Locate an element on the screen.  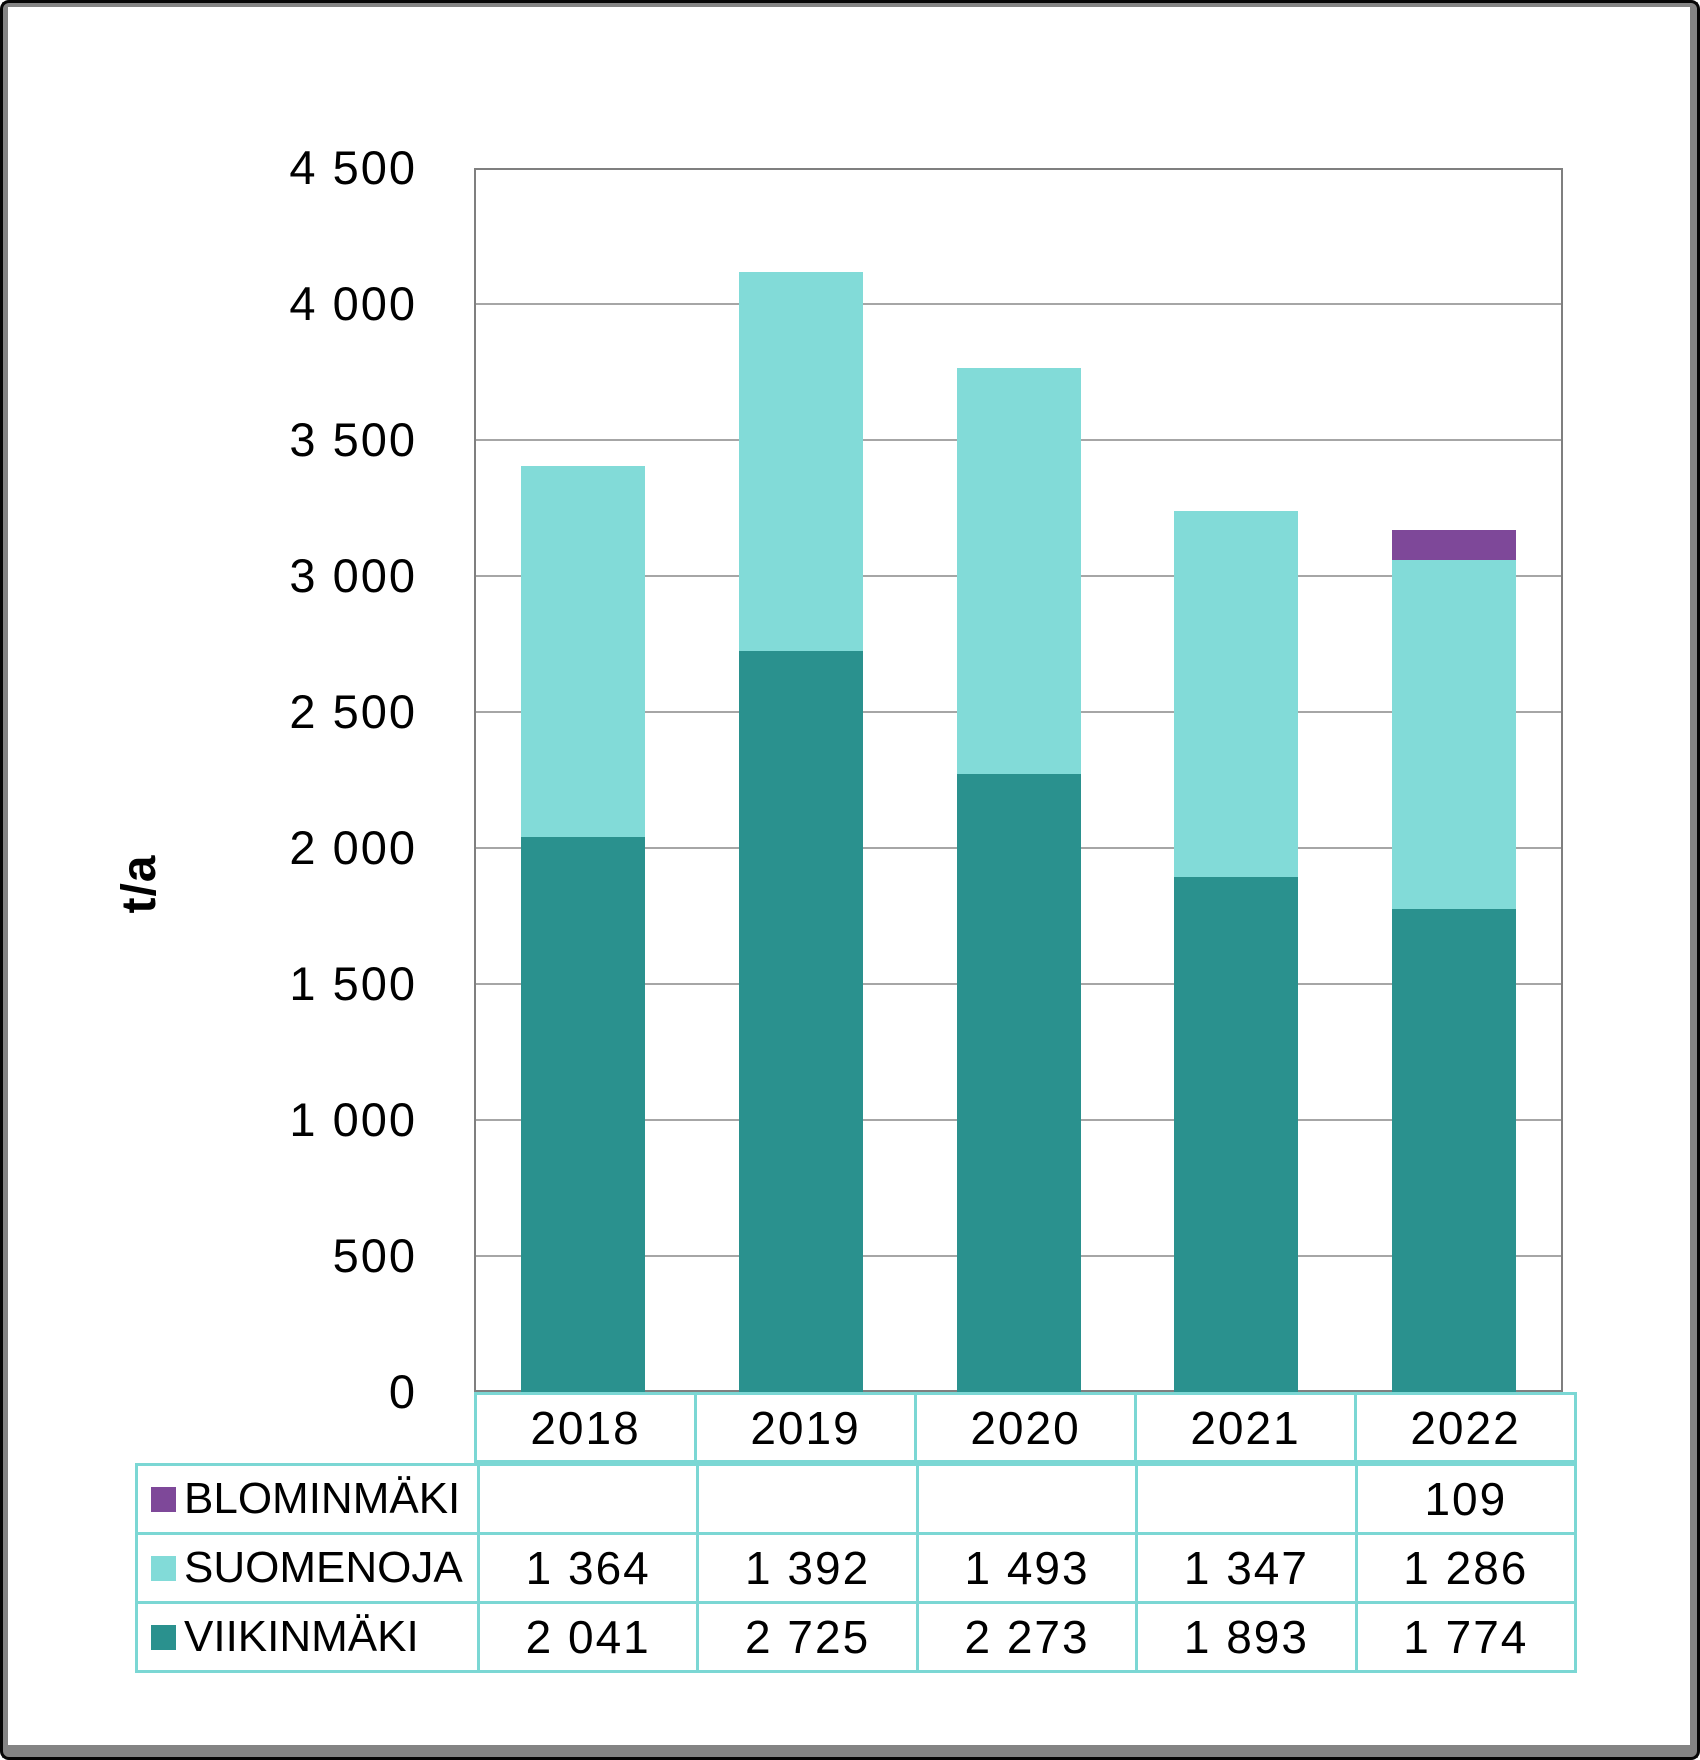
bar-segment-2022-suomenoja is located at coordinates (1454, 734).